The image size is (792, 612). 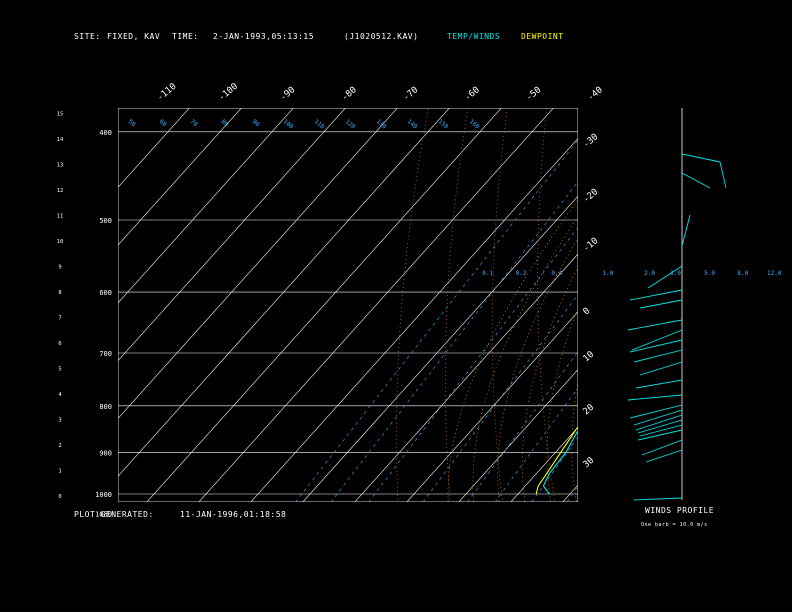 What do you see at coordinates (591, 141) in the screenshot?
I see `isotherm-right-label: -30` at bounding box center [591, 141].